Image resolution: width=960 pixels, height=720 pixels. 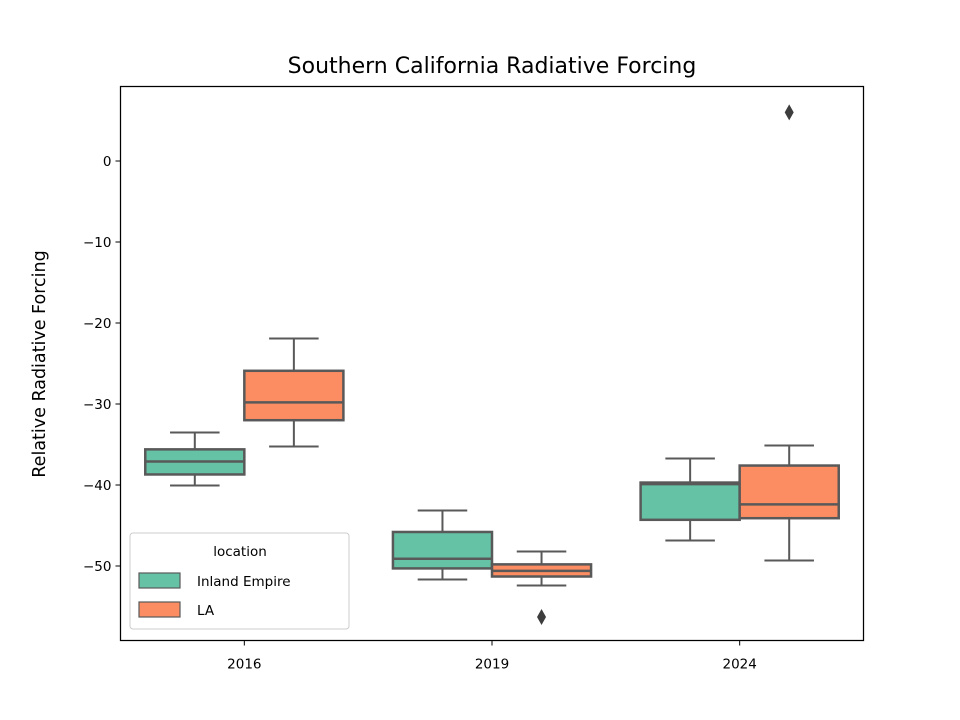 I want to click on chart-title: Southern California Radiative Forcing, so click(x=492, y=66).